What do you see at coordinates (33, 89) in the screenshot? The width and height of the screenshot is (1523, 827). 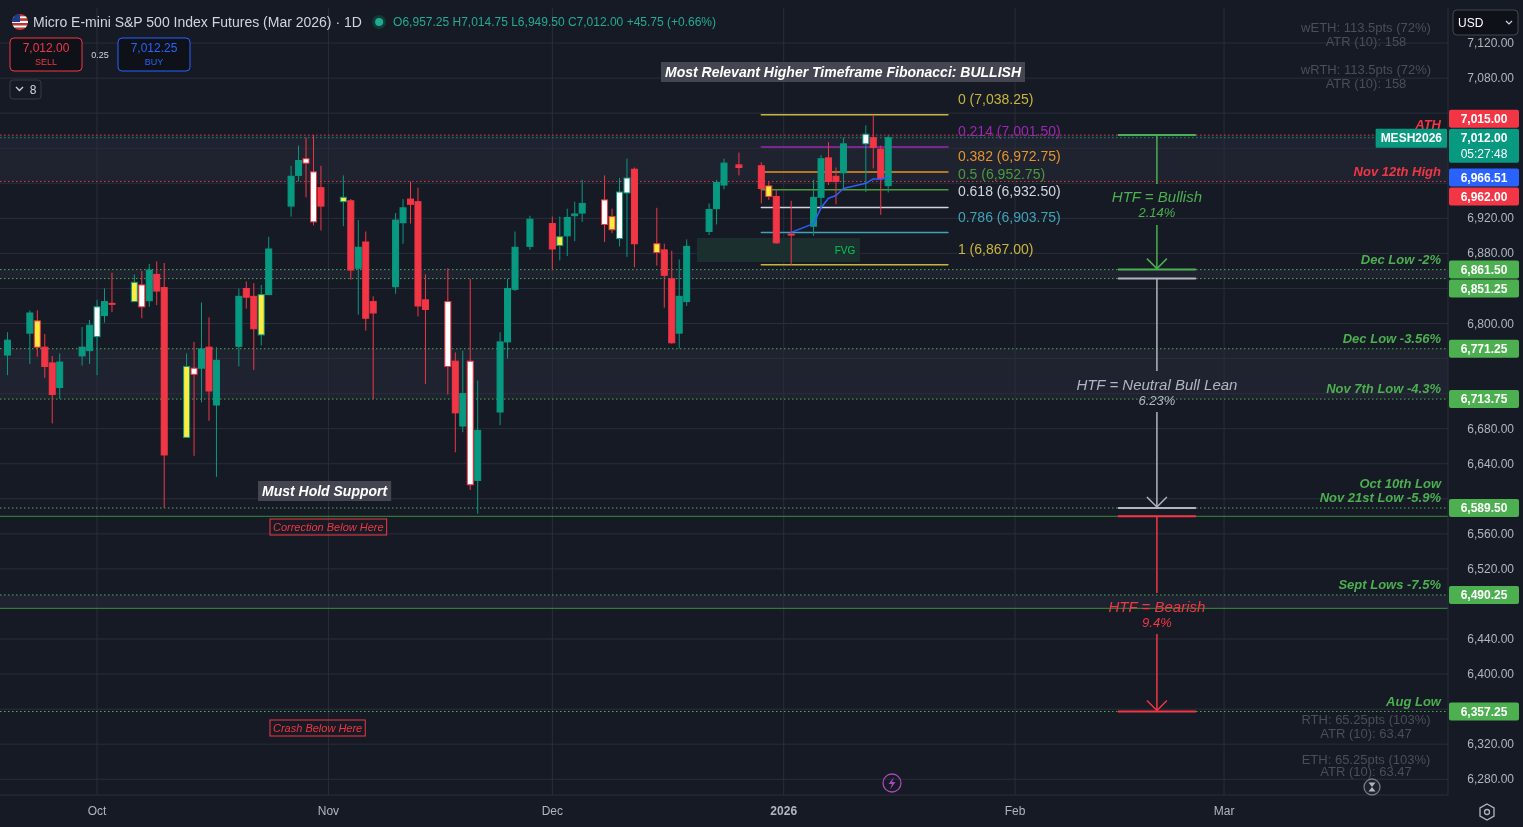 I see `annotation: 8` at bounding box center [33, 89].